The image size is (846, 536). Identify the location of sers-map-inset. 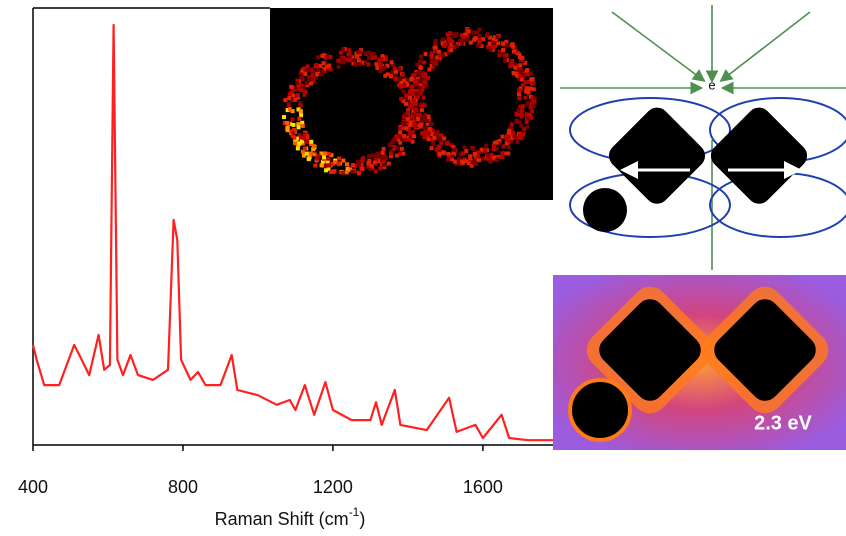
(411, 104).